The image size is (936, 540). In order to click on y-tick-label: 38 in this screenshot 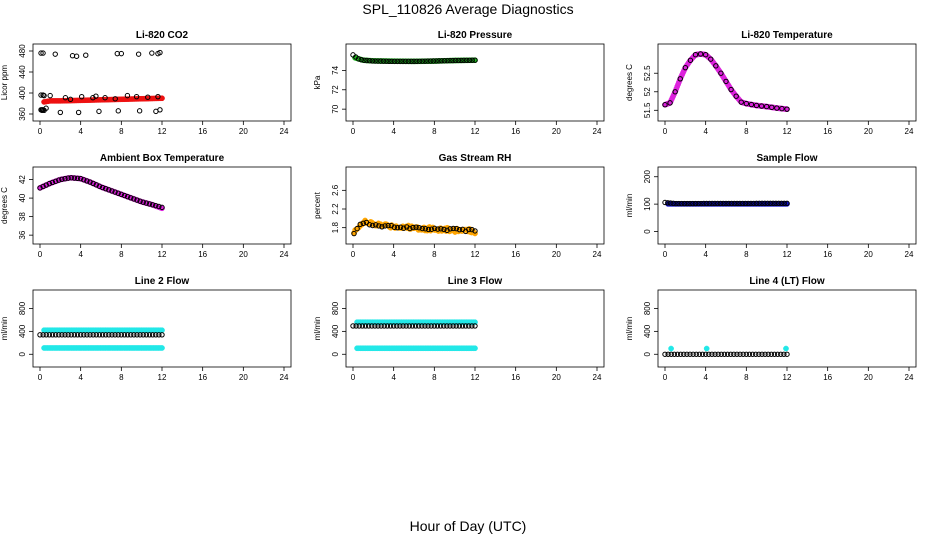, I will do `click(22, 216)`.